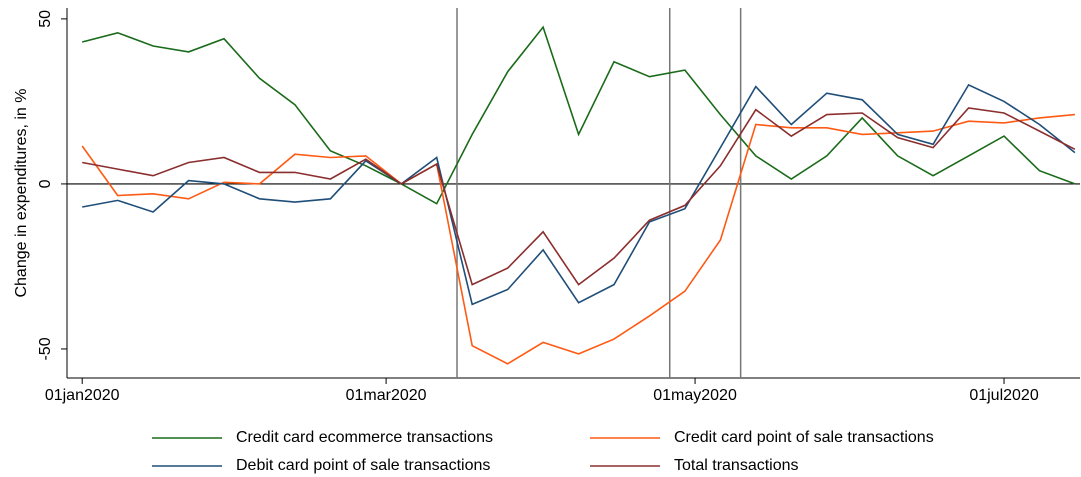  What do you see at coordinates (45, 348) in the screenshot?
I see `y-tick-label: -50` at bounding box center [45, 348].